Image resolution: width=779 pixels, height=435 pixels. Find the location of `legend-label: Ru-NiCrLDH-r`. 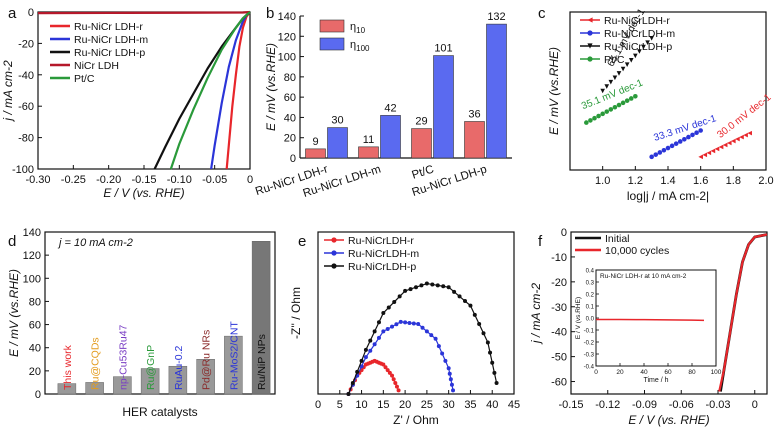

legend-label: Ru-NiCrLDH-r is located at coordinates (381, 241).